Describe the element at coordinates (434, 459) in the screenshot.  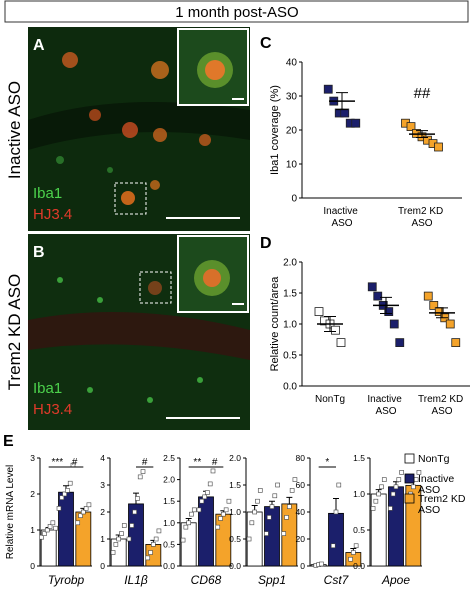
I see `legend-label: NonTg` at that location.